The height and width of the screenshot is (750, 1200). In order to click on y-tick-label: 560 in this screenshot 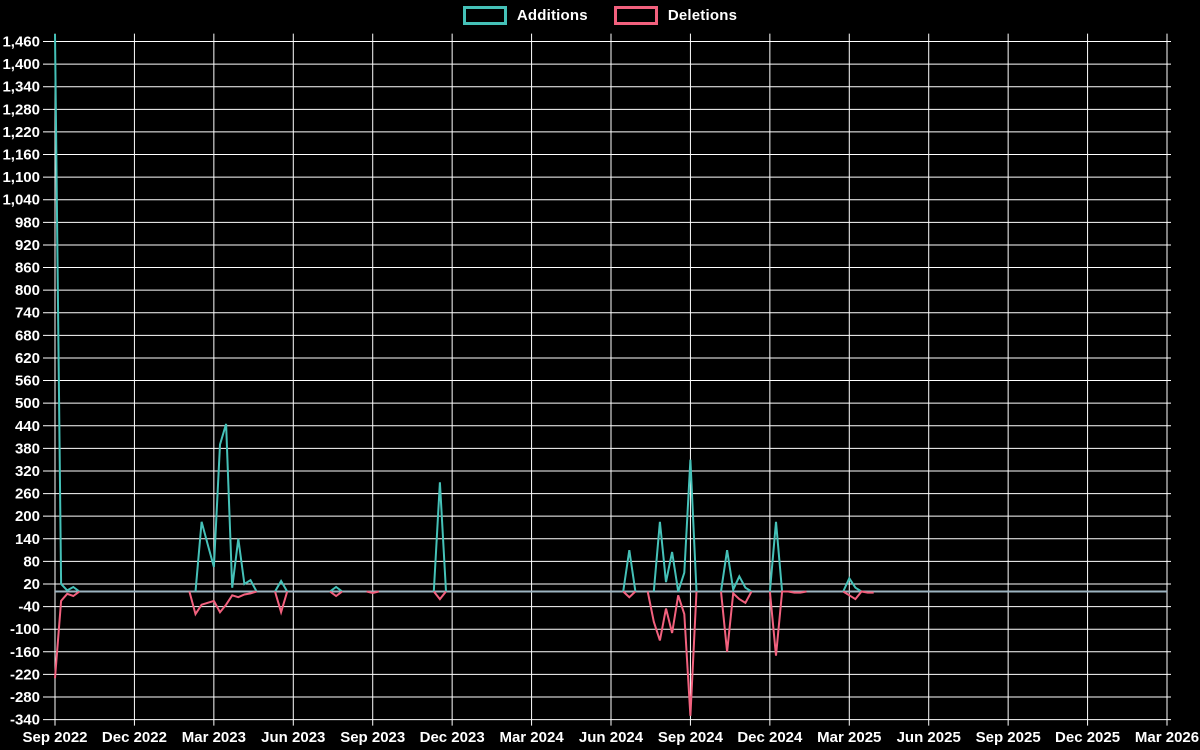, I will do `click(27, 381)`.